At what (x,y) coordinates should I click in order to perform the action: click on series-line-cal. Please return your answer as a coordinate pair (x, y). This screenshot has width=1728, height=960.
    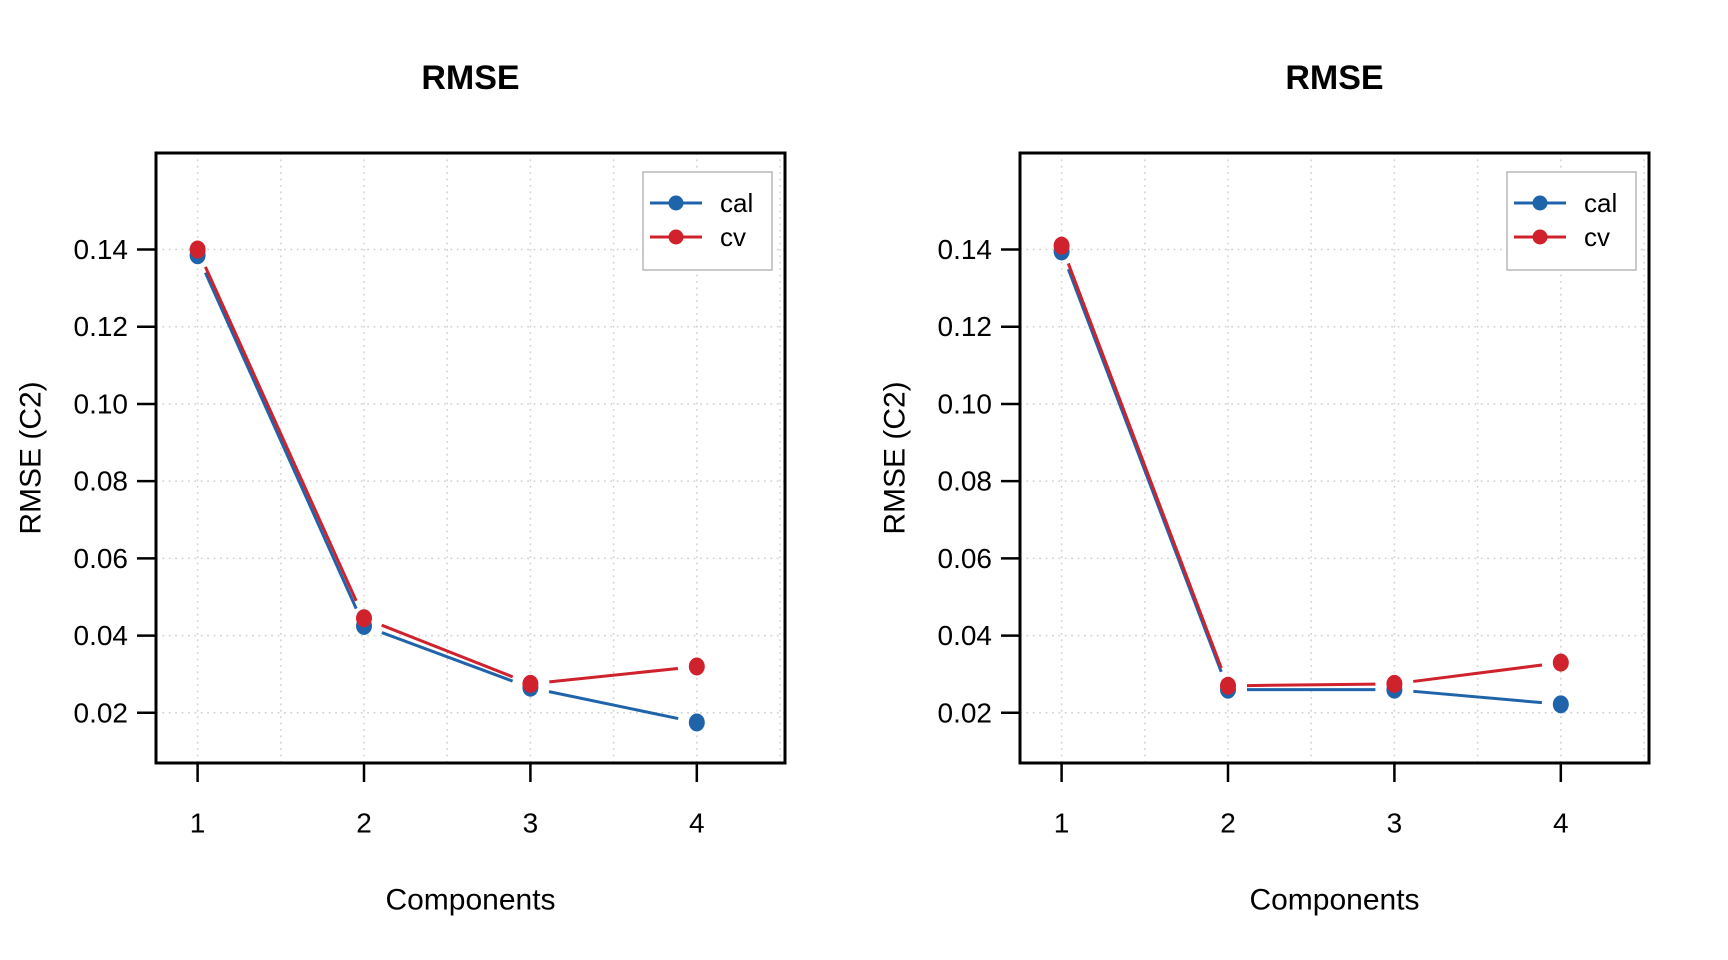
    Looking at the image, I should click on (441, 496).